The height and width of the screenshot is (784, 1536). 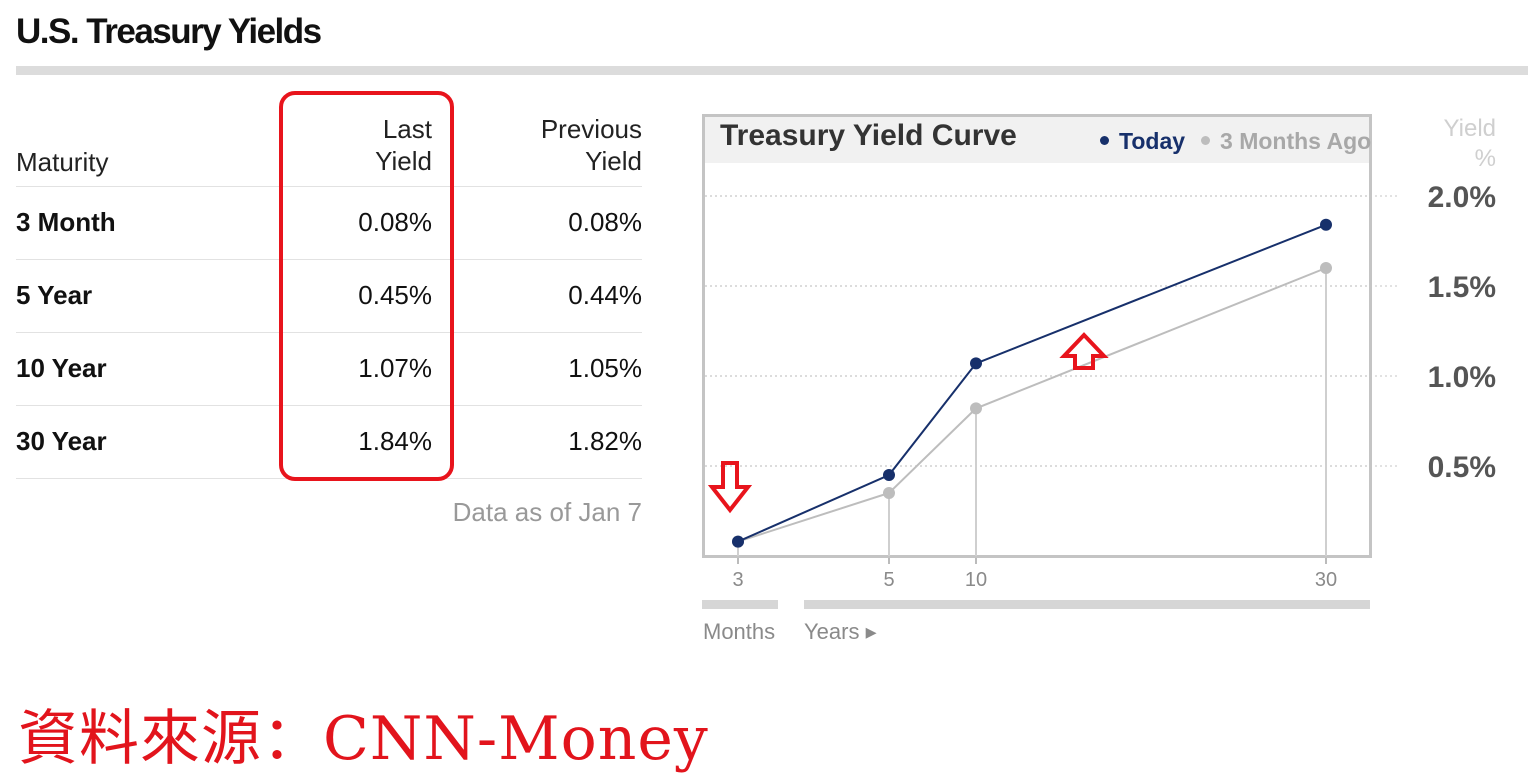 I want to click on header-last-line1: Last, so click(x=407, y=129).